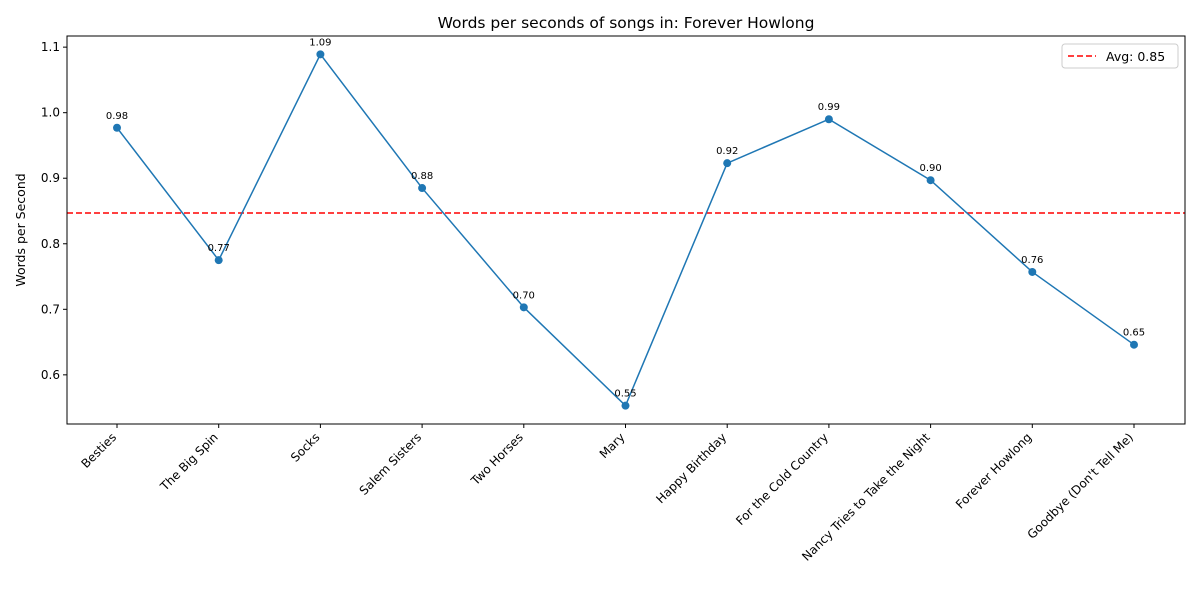 The height and width of the screenshot is (600, 1200). Describe the element at coordinates (691, 468) in the screenshot. I see `x-tick-label: Happy Birthday` at that location.